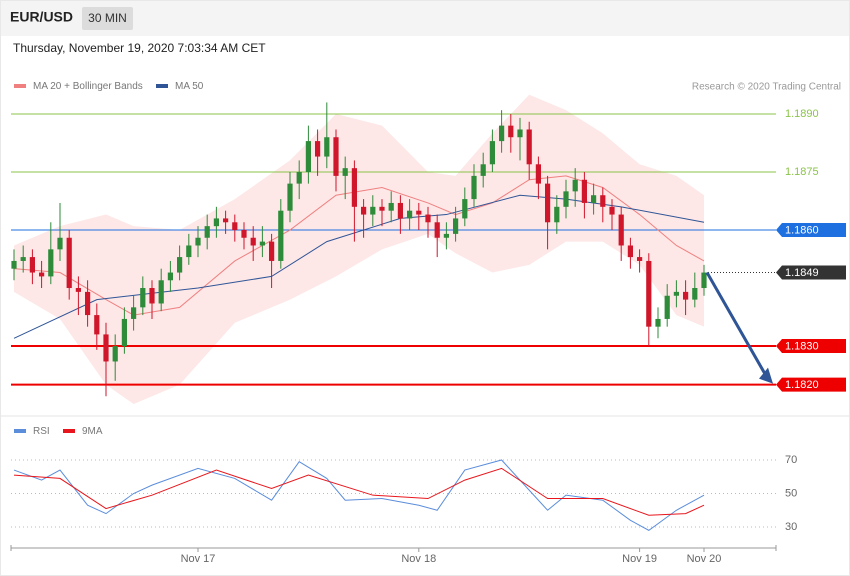 This screenshot has width=850, height=576. What do you see at coordinates (802, 385) in the screenshot?
I see `price-tag-label: 1.1820` at bounding box center [802, 385].